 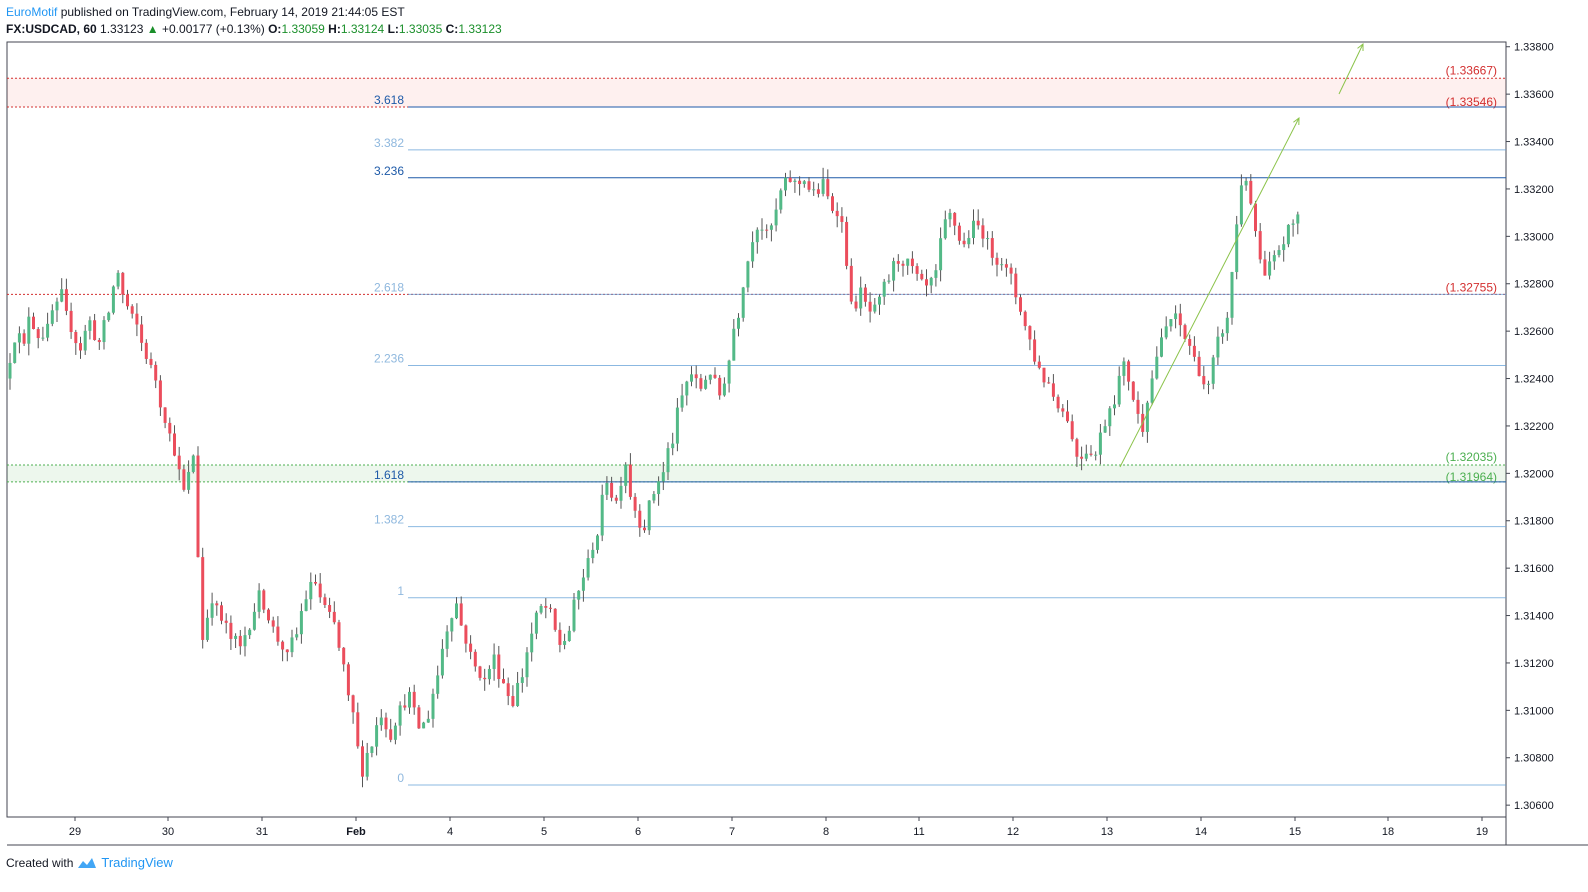 I want to click on trend-arrow, so click(x=1209, y=292).